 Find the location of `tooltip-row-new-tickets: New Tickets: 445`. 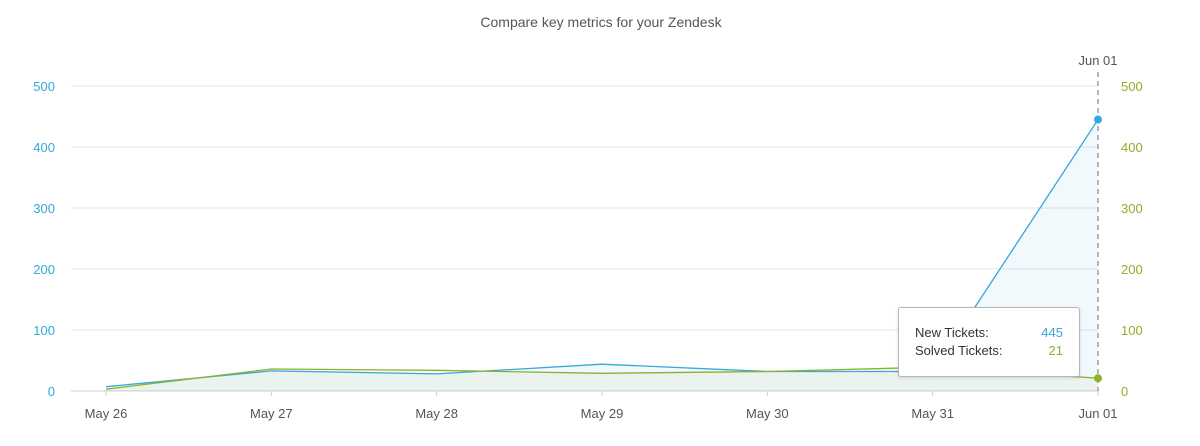

tooltip-row-new-tickets: New Tickets: 445 is located at coordinates (989, 333).